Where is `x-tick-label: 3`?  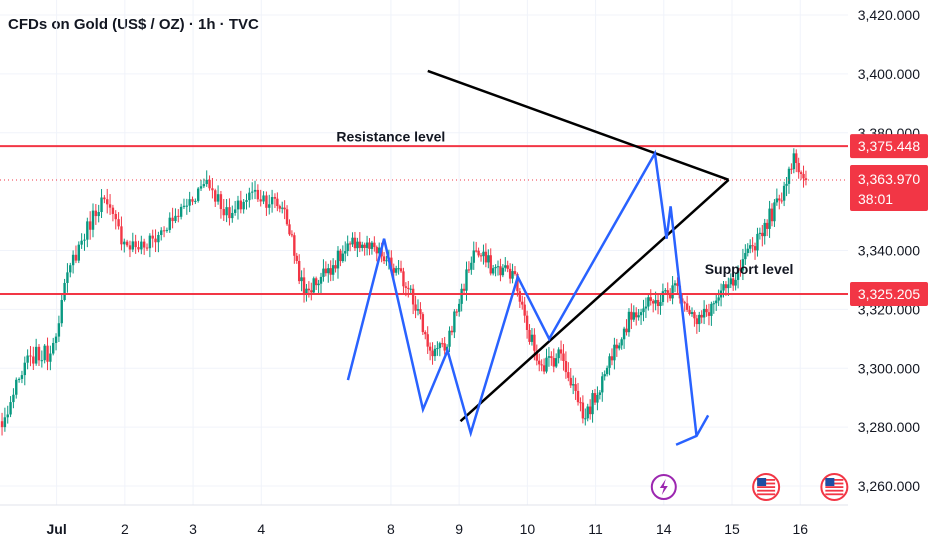
x-tick-label: 3 is located at coordinates (193, 529).